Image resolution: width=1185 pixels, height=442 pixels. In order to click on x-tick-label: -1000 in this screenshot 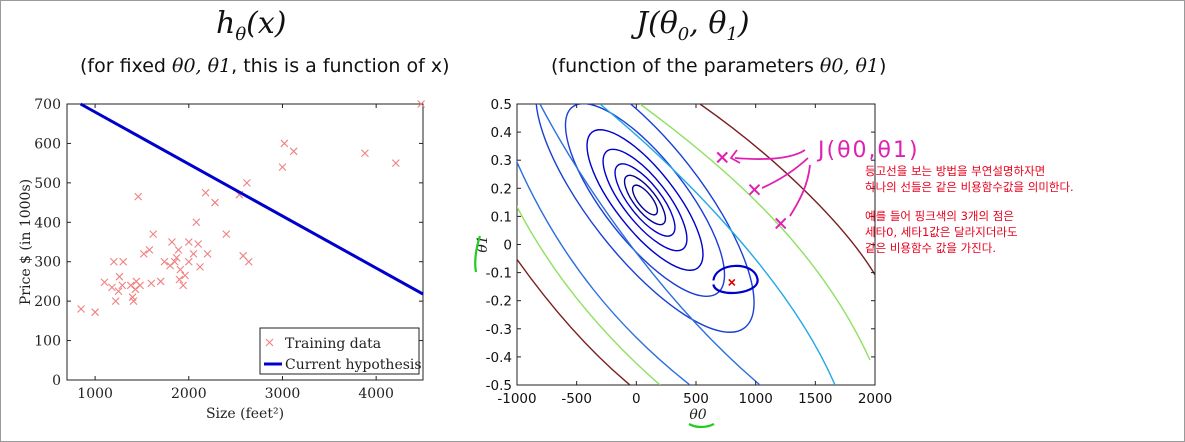, I will do `click(516, 399)`.